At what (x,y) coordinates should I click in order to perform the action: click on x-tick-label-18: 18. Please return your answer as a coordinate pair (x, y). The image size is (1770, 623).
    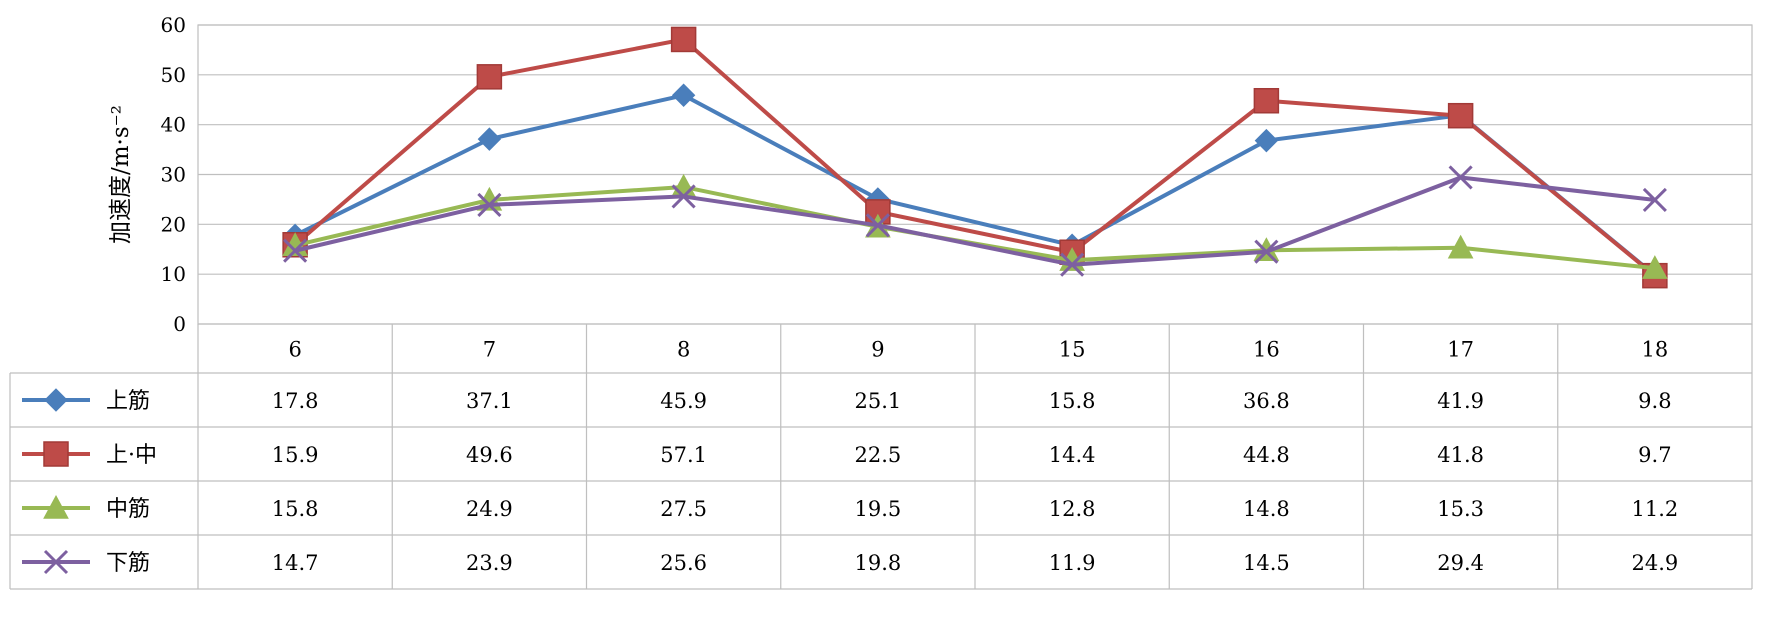
    Looking at the image, I should click on (1655, 350).